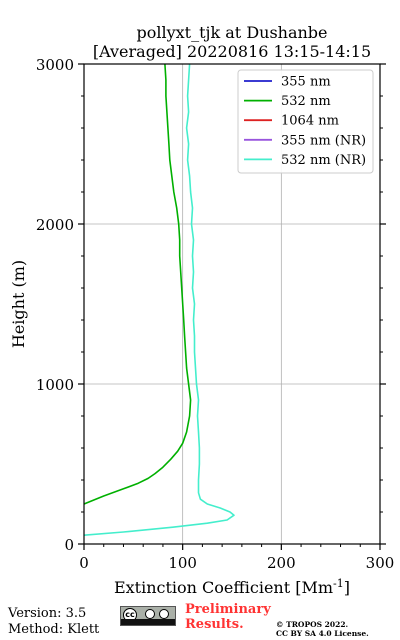 This screenshot has height=640, width=400. Describe the element at coordinates (47, 613) in the screenshot. I see `version-text: Version: 3.5` at that location.